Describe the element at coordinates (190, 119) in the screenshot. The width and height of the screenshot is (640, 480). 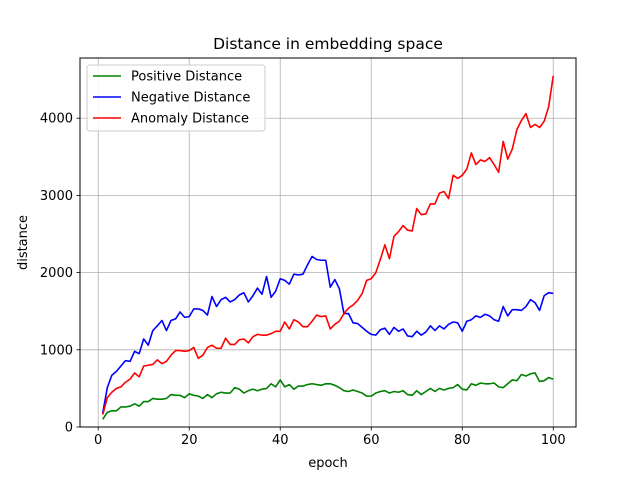
I see `legend-label-anomaly-distance: Anomaly Distance` at that location.